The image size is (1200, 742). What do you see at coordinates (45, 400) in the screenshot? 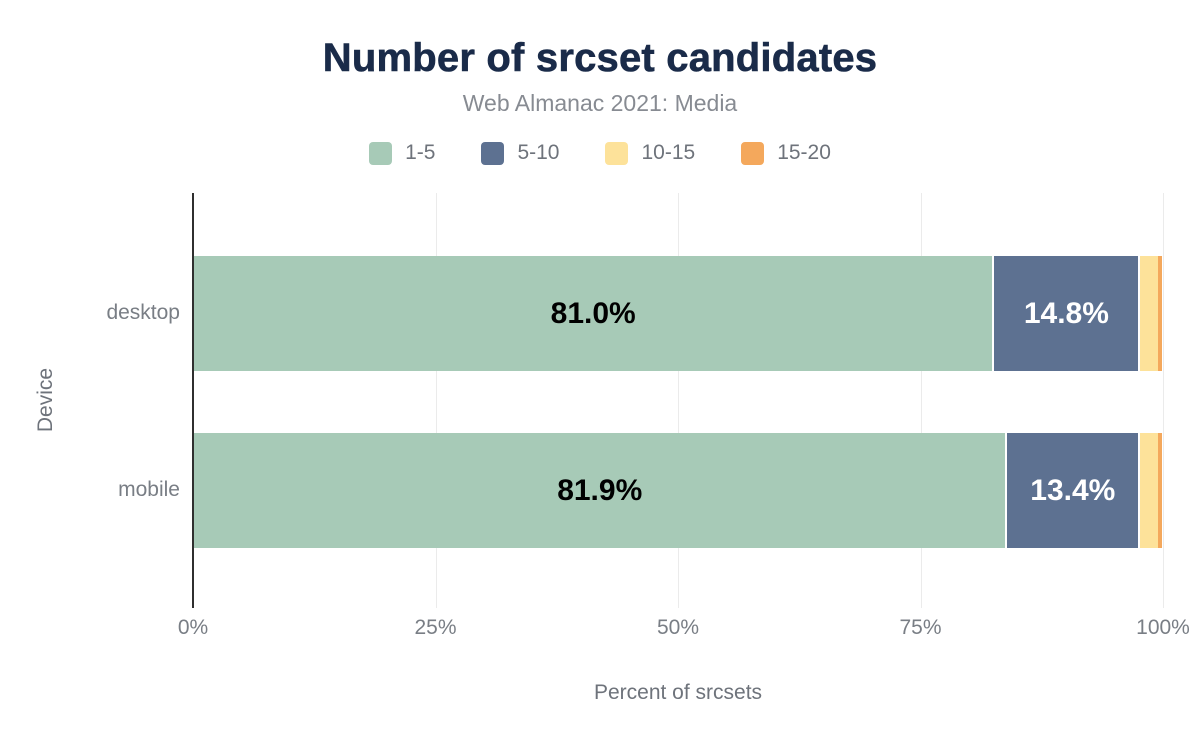
I see `y-axis-title: Device` at bounding box center [45, 400].